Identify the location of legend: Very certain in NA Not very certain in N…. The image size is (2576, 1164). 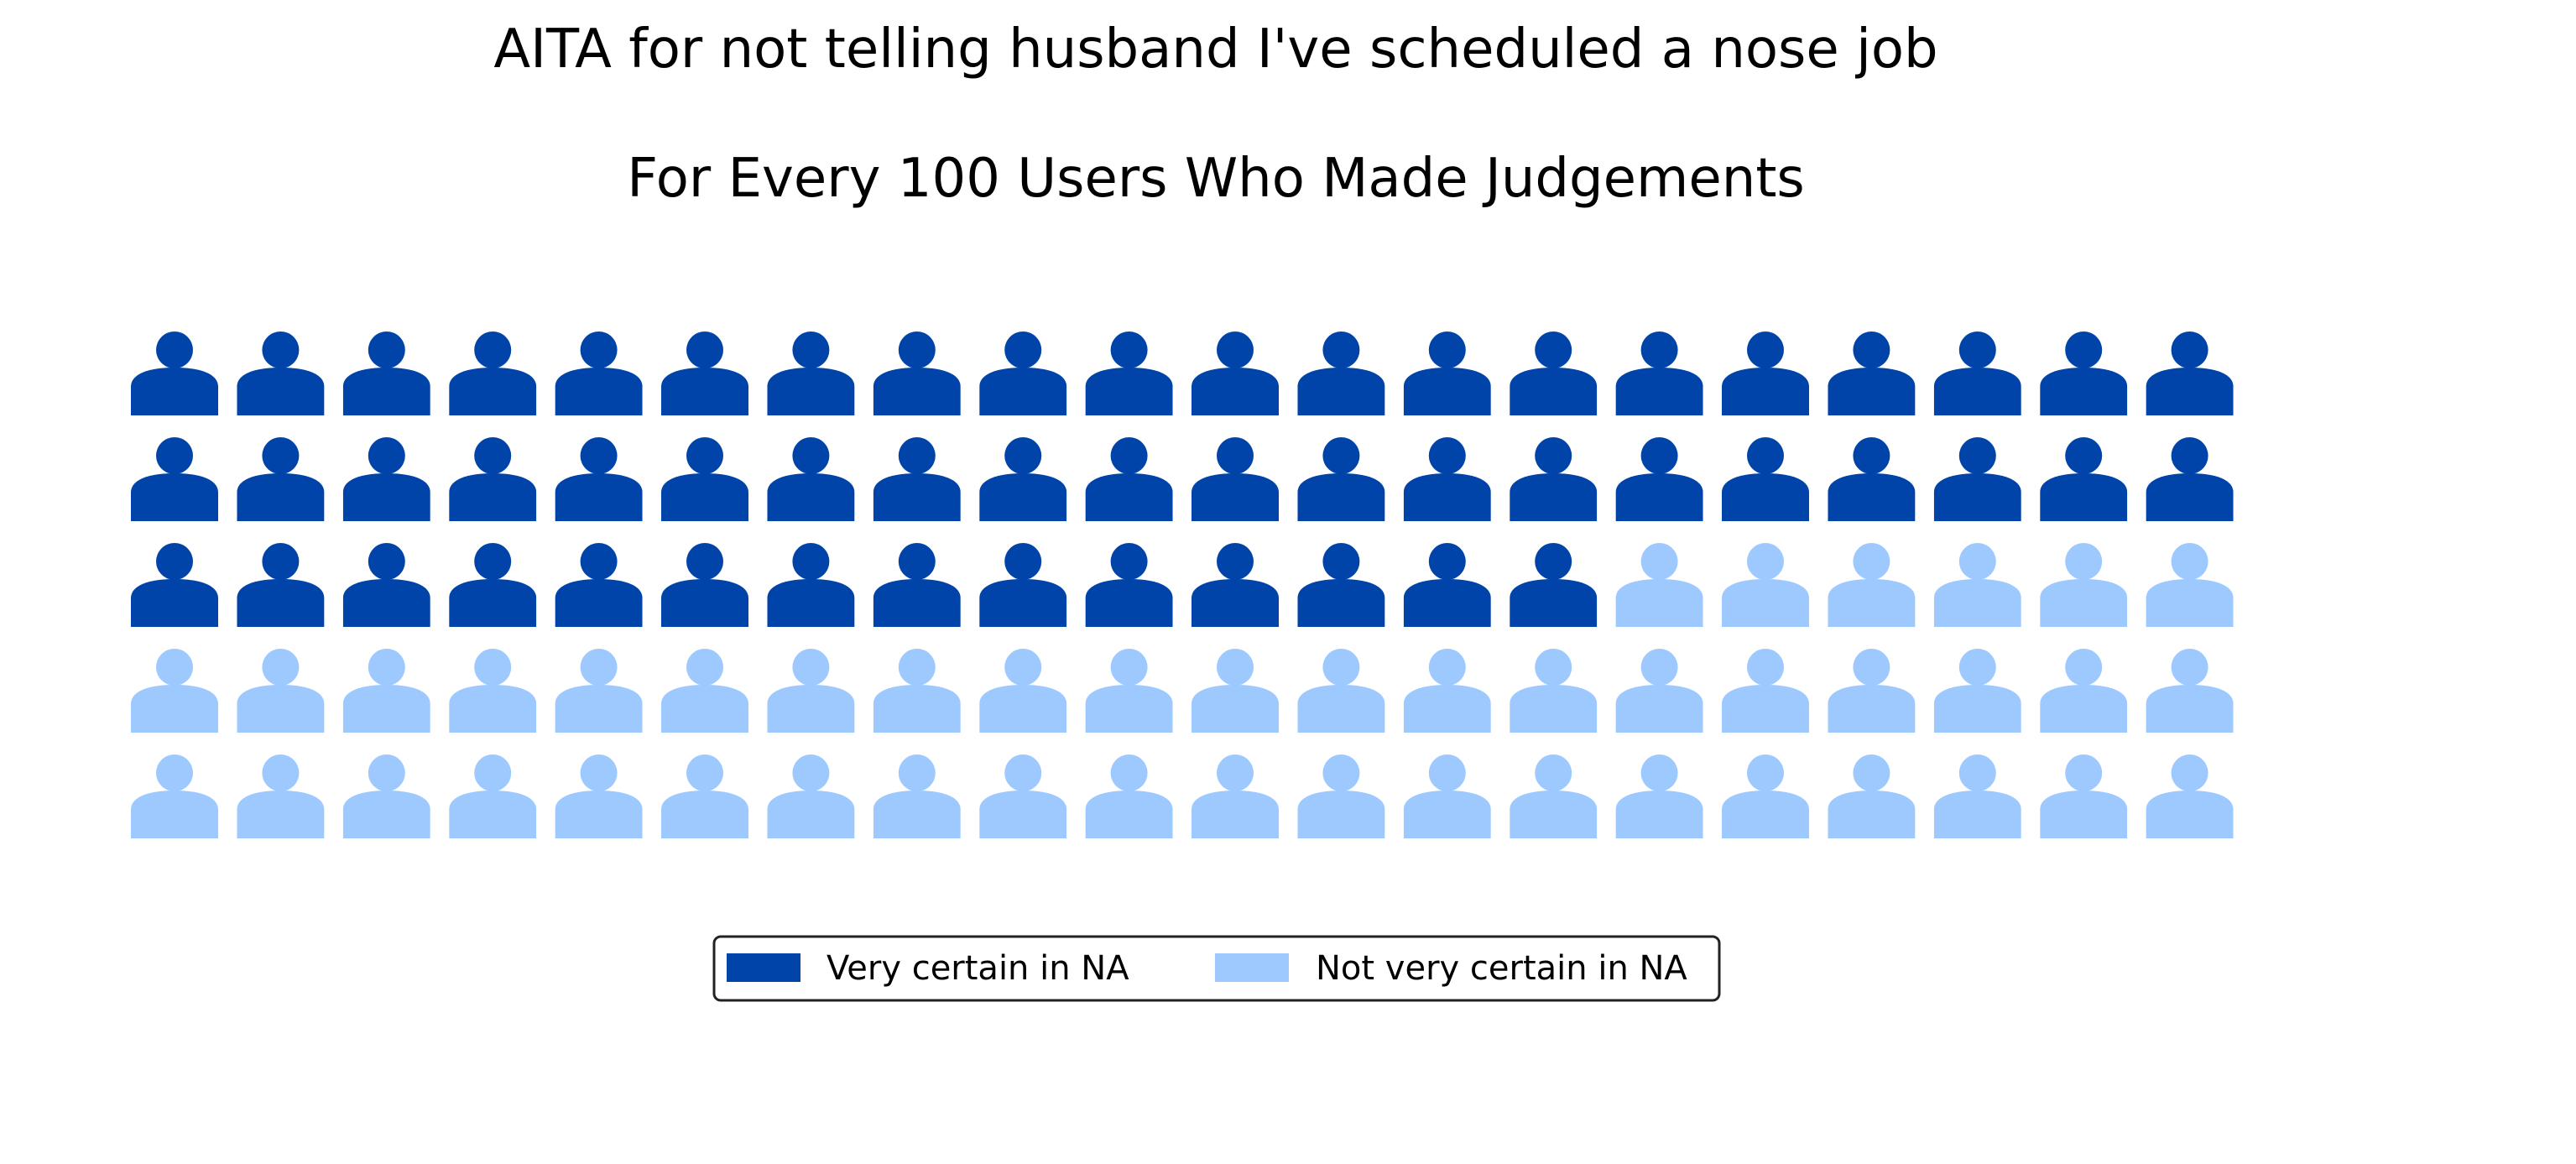
(1216, 968).